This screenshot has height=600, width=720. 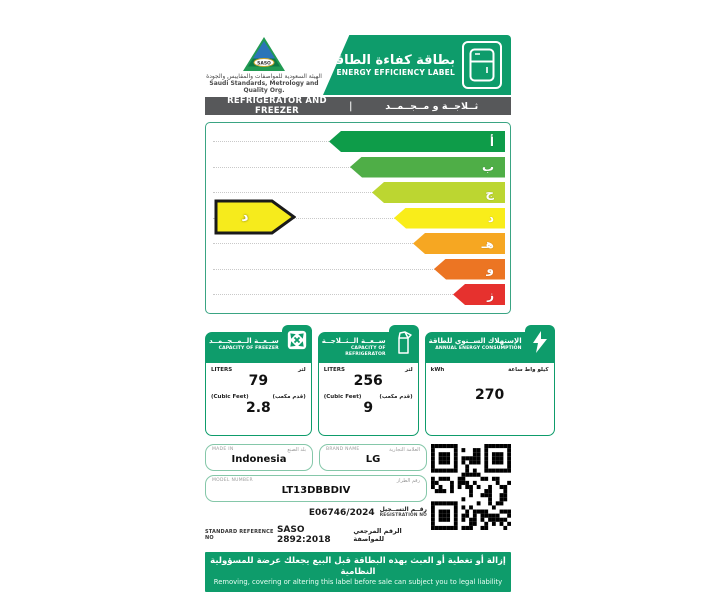 I want to click on registration-labels: رقــم التســجيل REGISTRATION NO, so click(x=403, y=513).